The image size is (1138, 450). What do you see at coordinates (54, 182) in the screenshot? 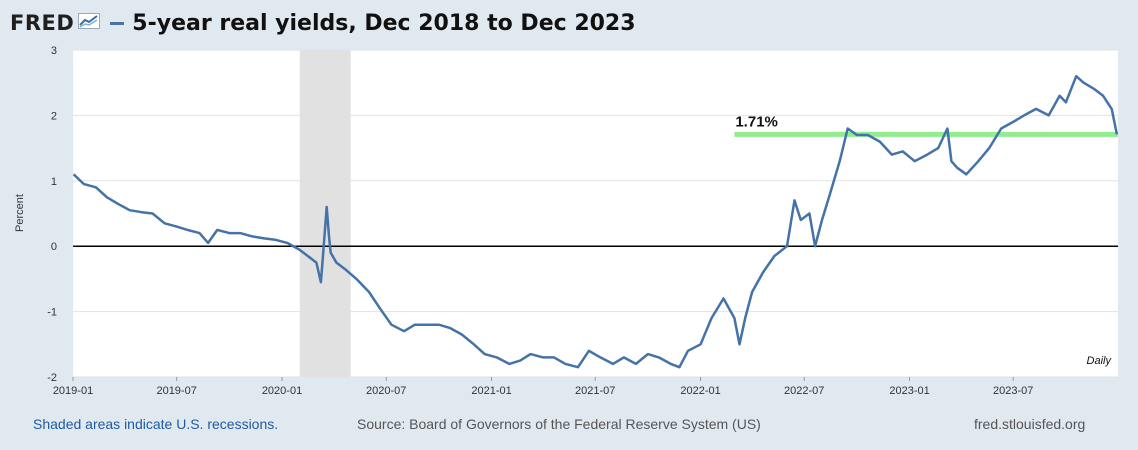
I see `y-tick-label: 1` at bounding box center [54, 182].